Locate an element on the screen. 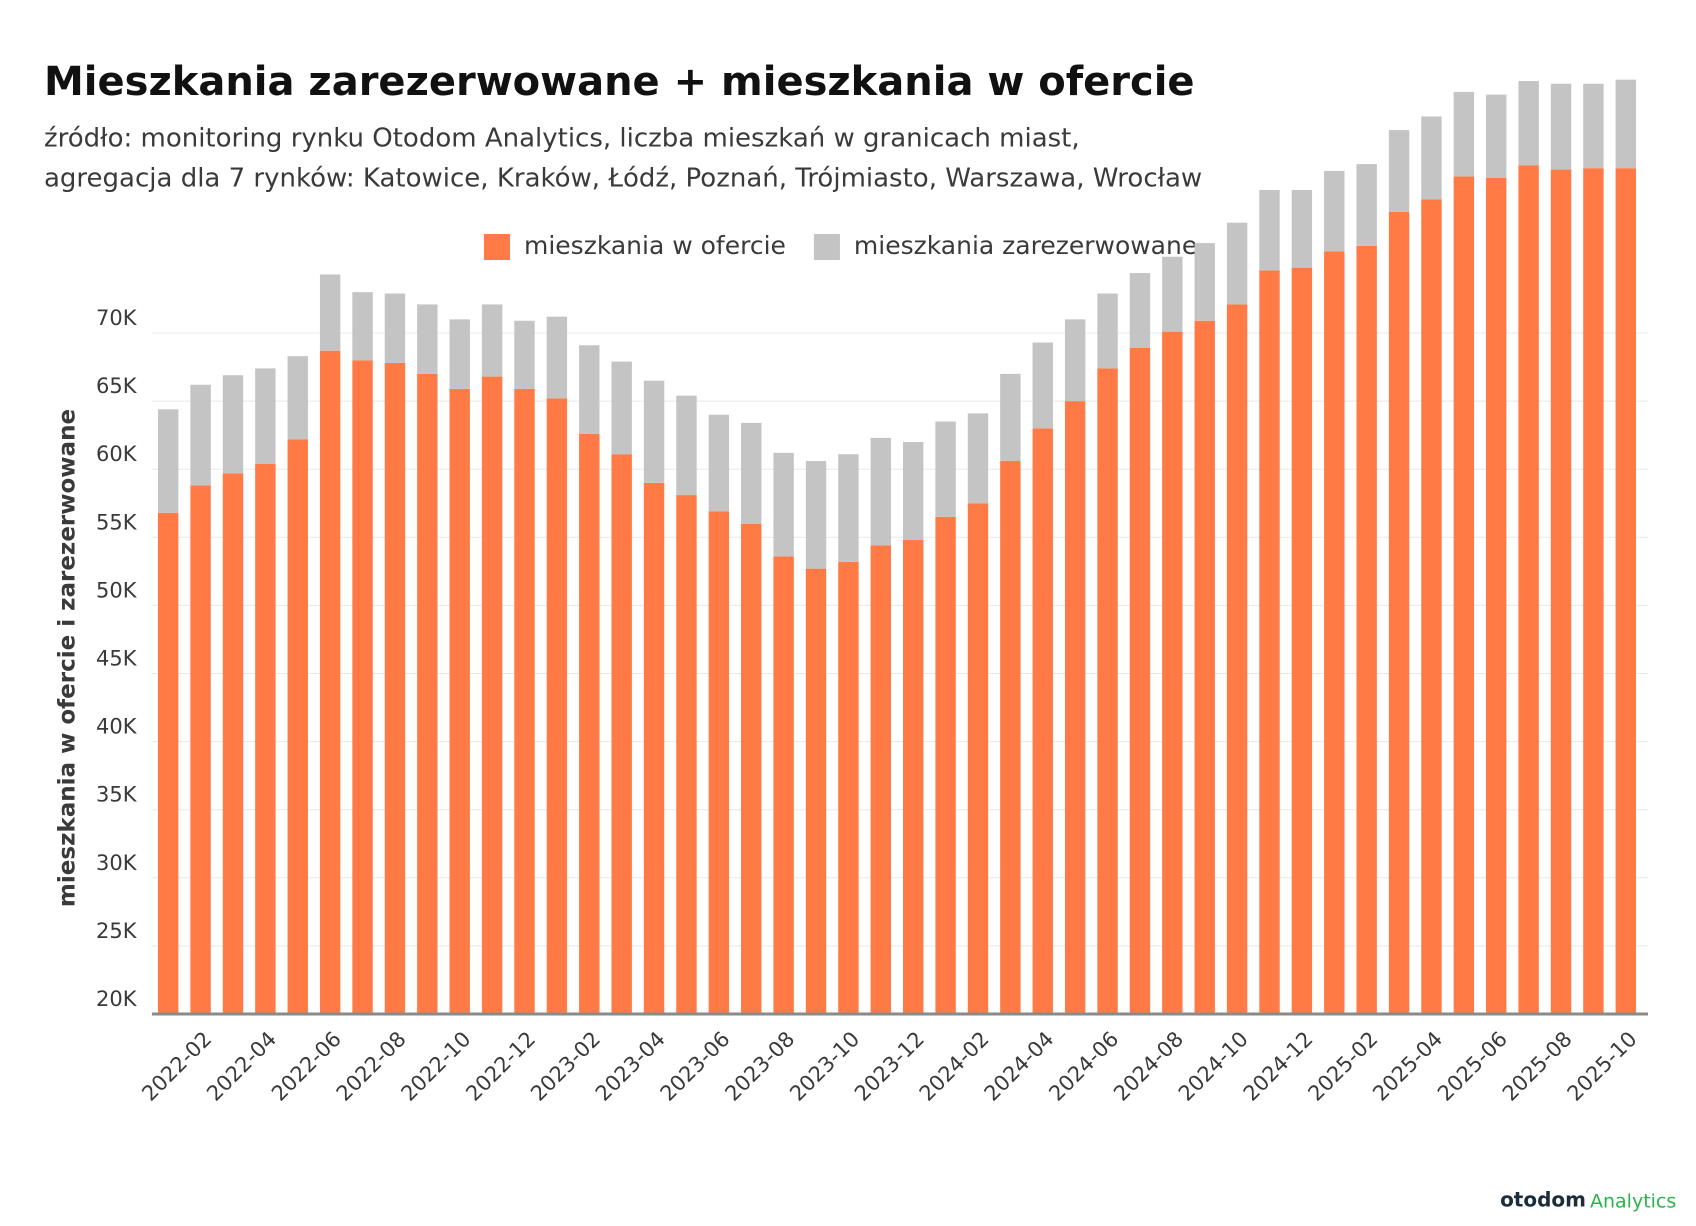  y-axis-title: mieszkania w ofercie i zarezerwowane is located at coordinates (68, 658).